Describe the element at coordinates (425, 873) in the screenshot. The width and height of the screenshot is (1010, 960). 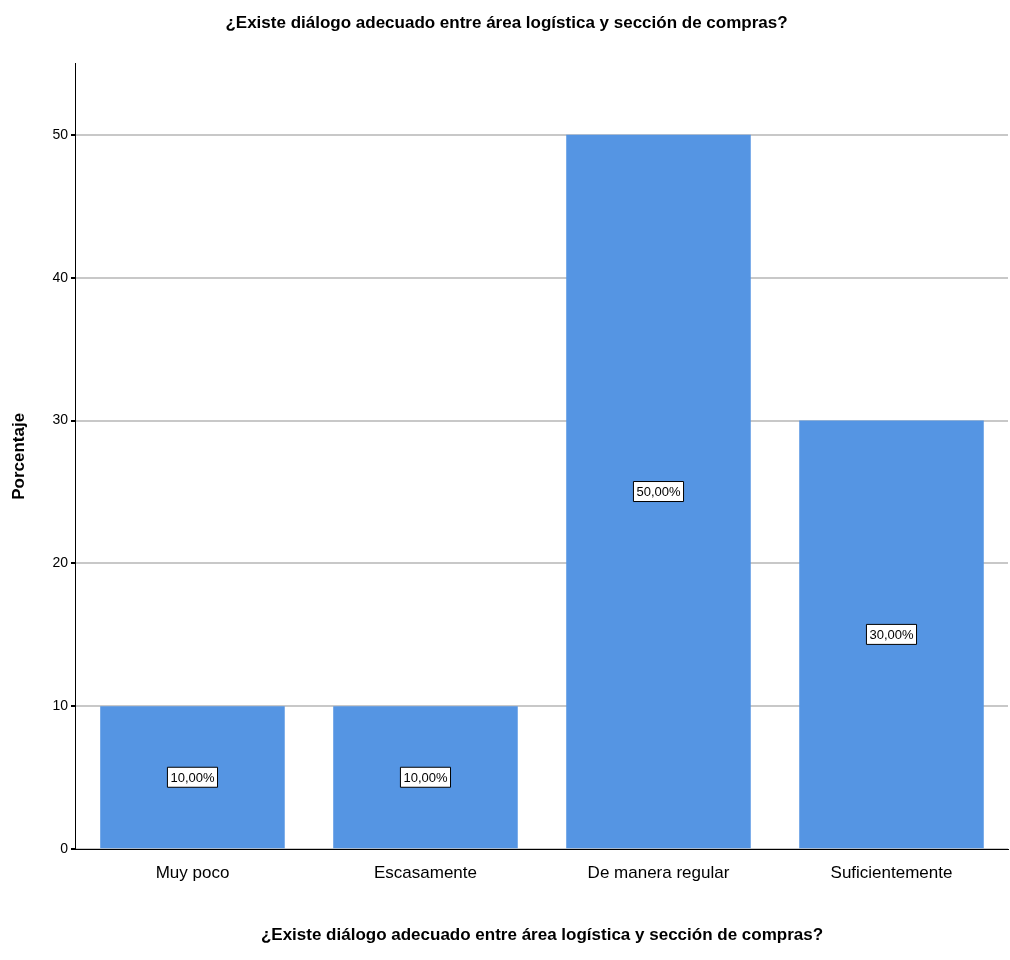
I see `x-tick-label: Escasamente` at that location.